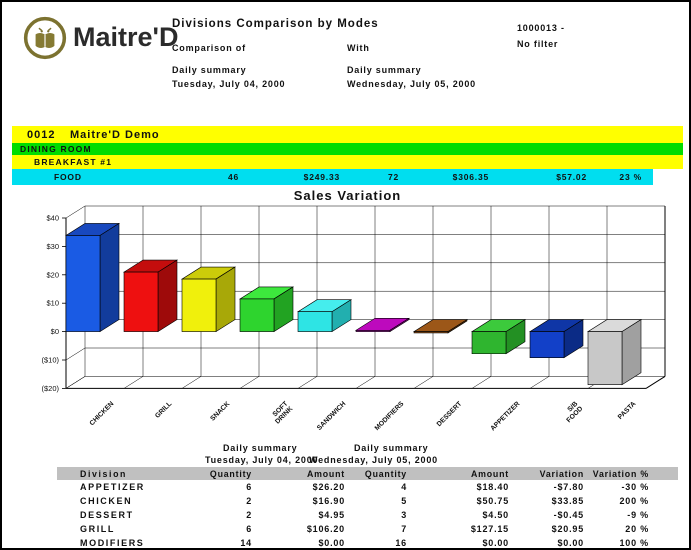 The height and width of the screenshot is (550, 691). What do you see at coordinates (638, 515) in the screenshot?
I see `value-cell: -9 %` at bounding box center [638, 515].